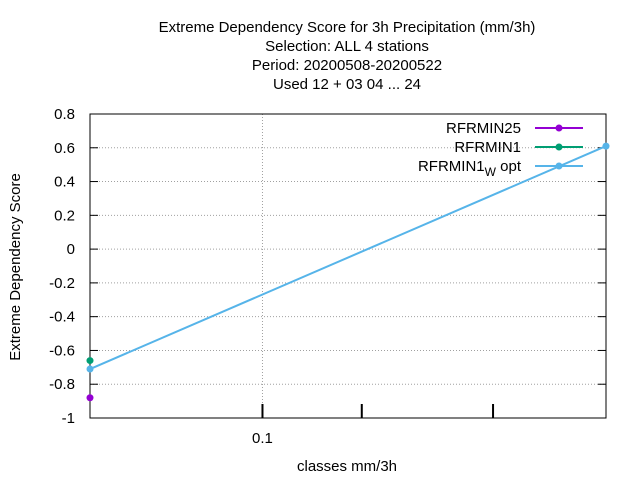  I want to click on y-tick-label: 0.8, so click(64, 114).